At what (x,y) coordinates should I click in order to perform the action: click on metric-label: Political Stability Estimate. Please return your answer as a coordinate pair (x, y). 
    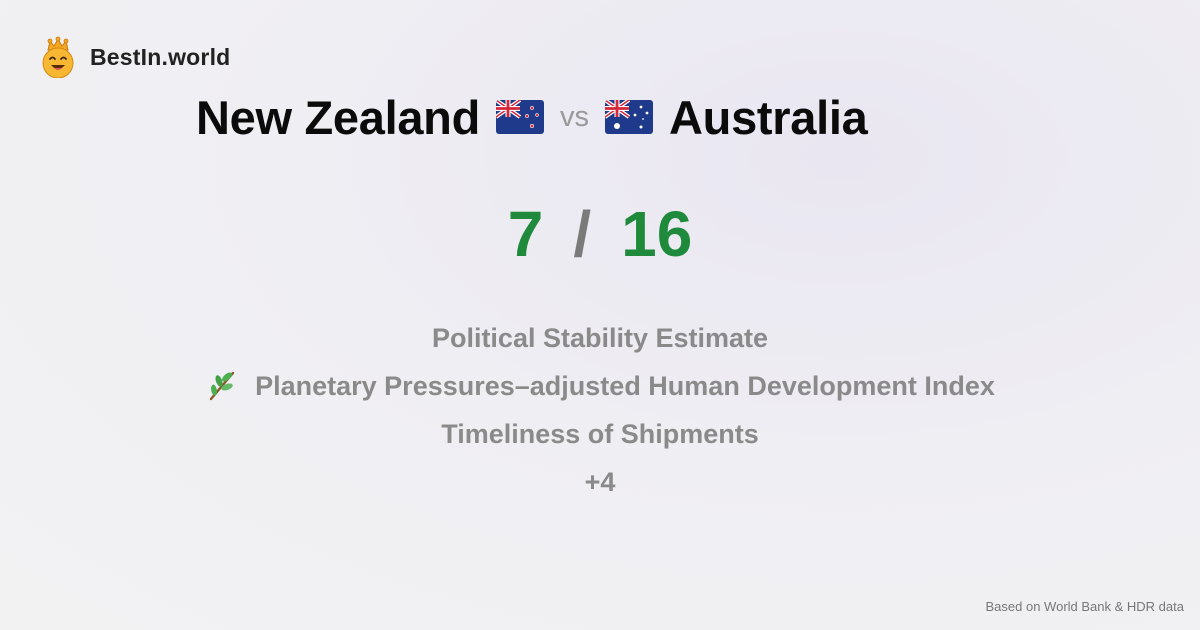
    Looking at the image, I should click on (600, 338).